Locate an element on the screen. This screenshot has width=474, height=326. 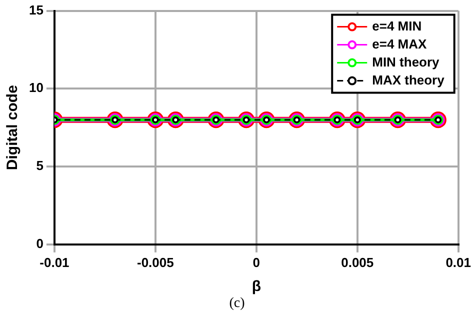
y-tick-label: 5 is located at coordinates (40, 166).